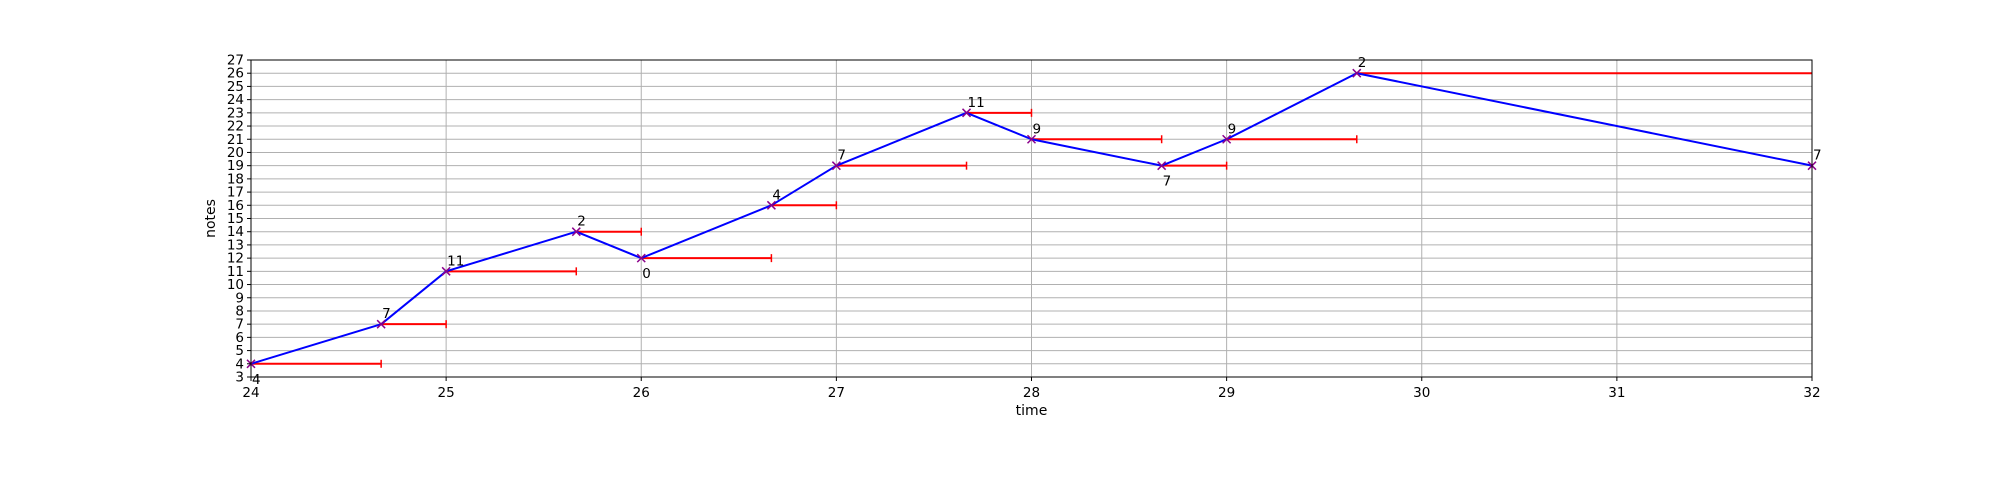 Image resolution: width=2000 pixels, height=500 pixels. Describe the element at coordinates (211, 218) in the screenshot. I see `y-axis-label: notes` at that location.